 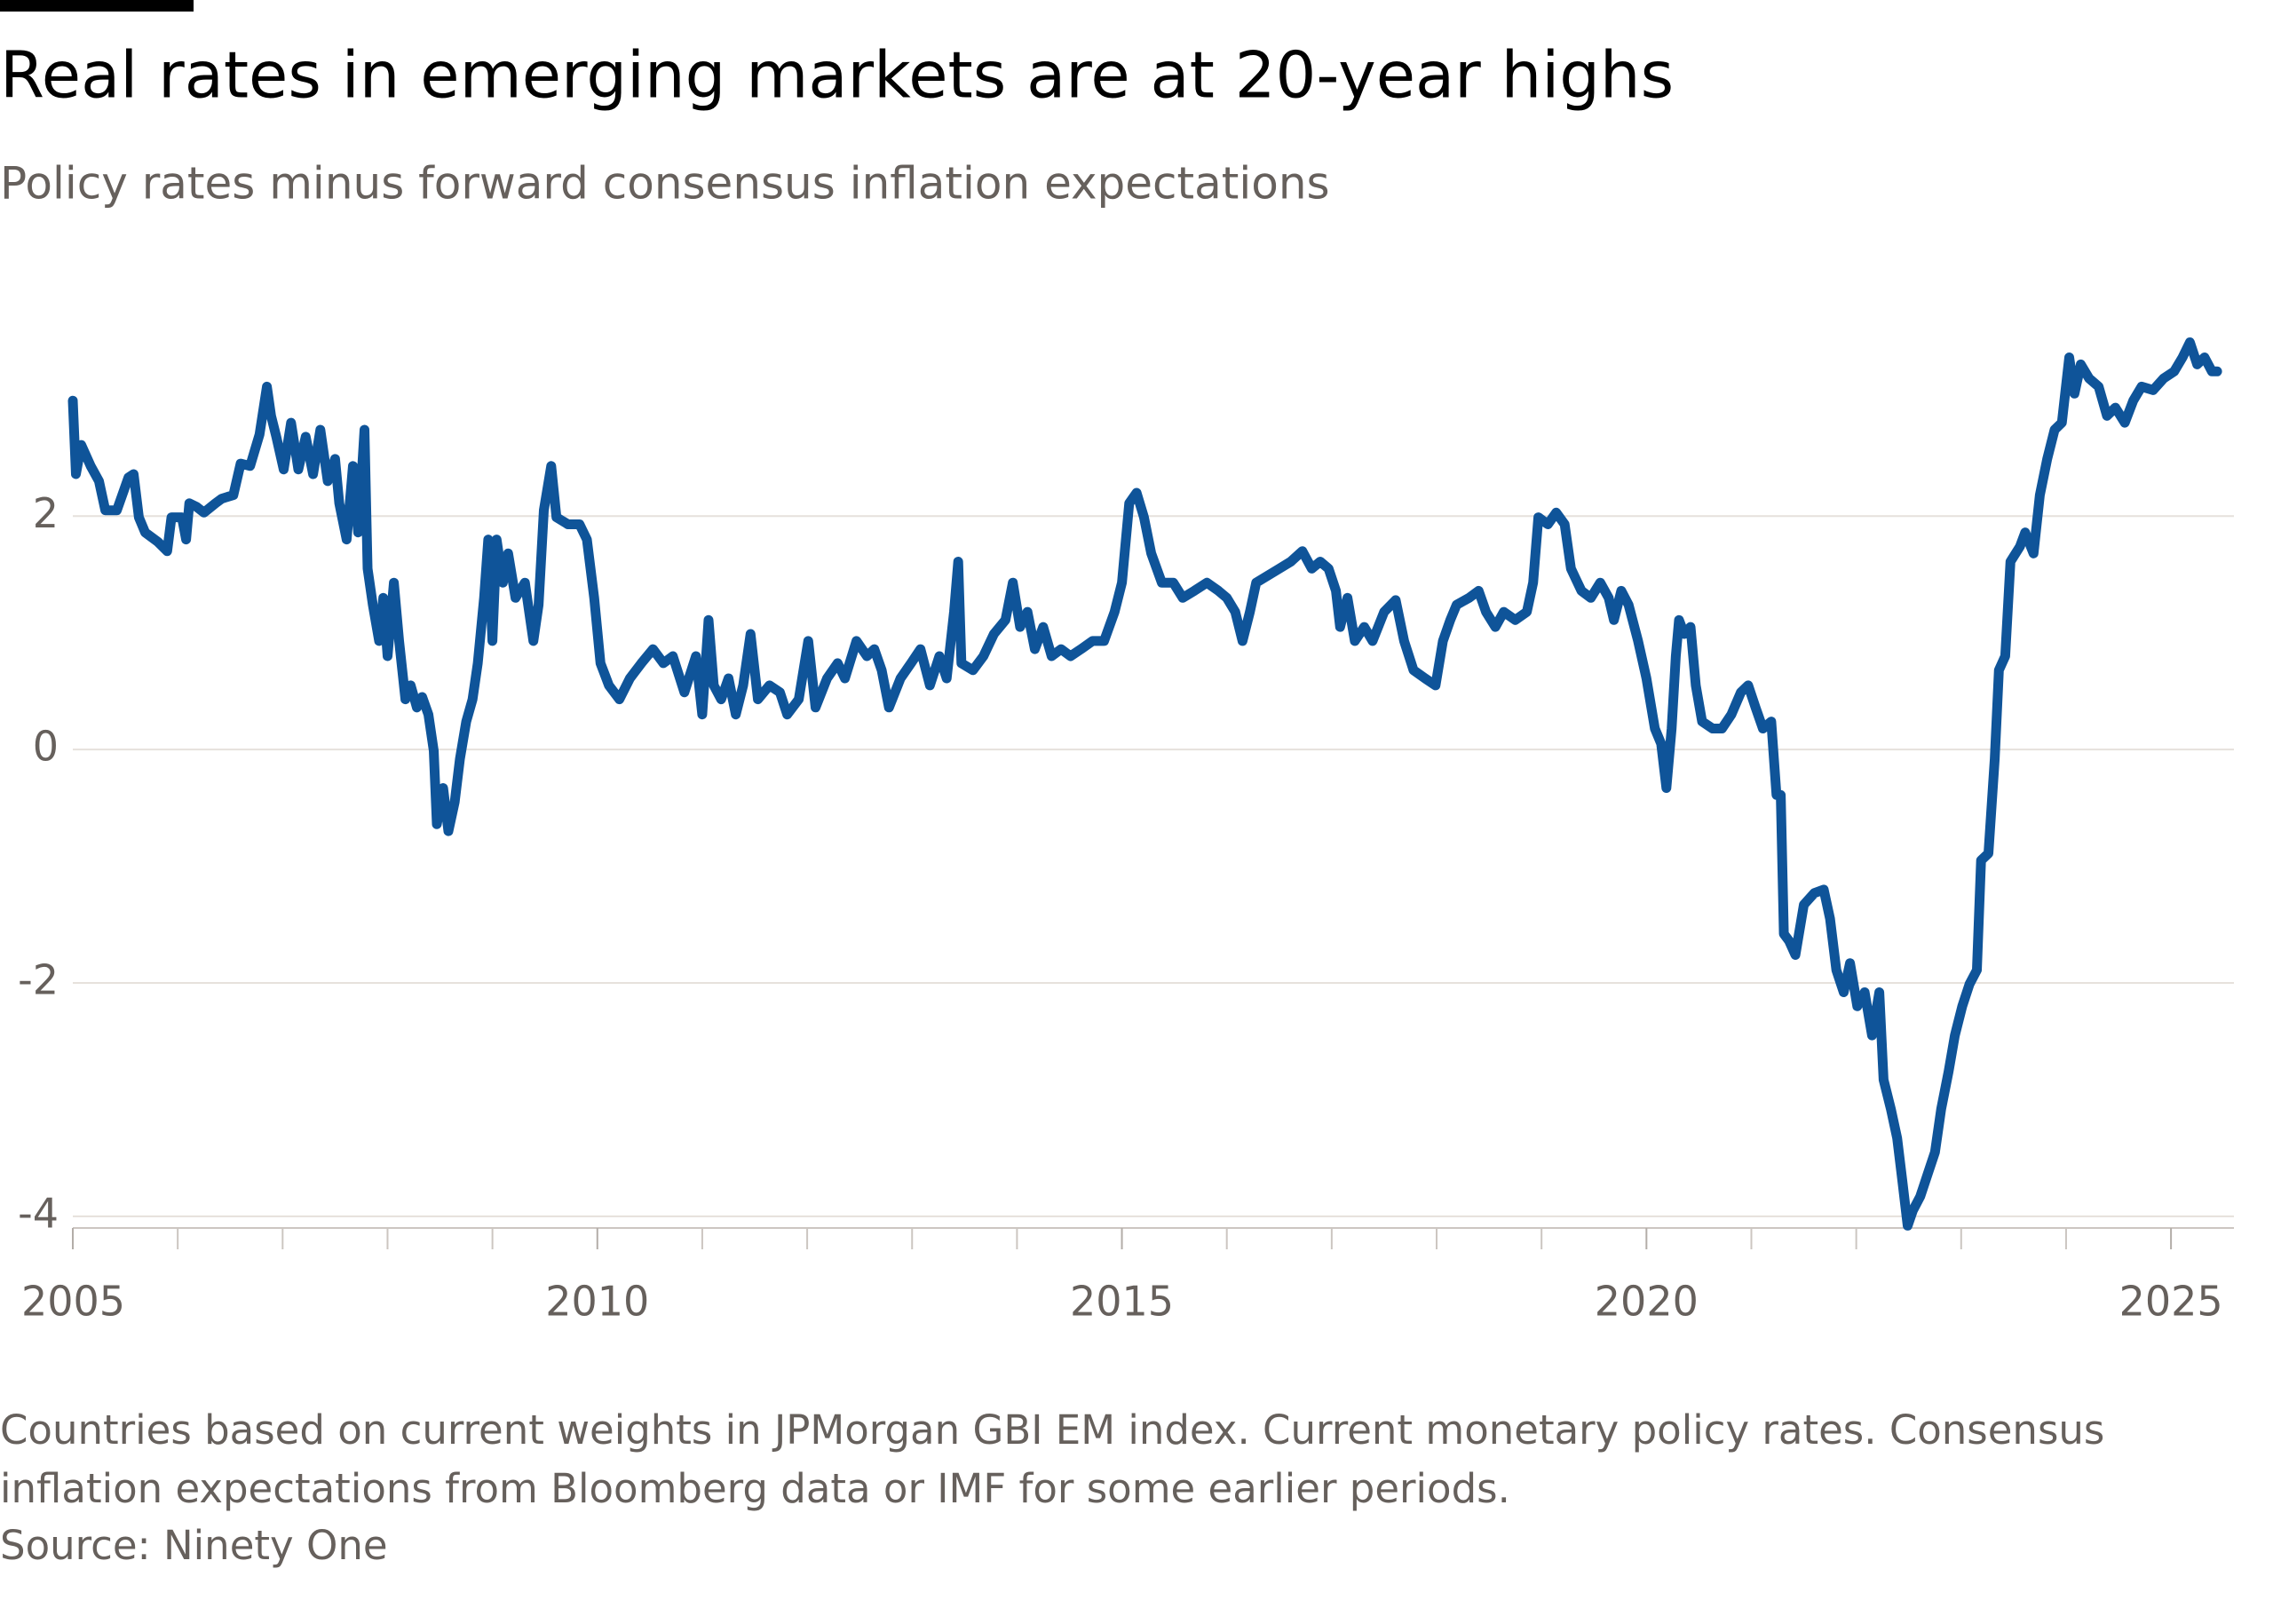 I want to click on source: Source: Ninety One, so click(x=194, y=1545).